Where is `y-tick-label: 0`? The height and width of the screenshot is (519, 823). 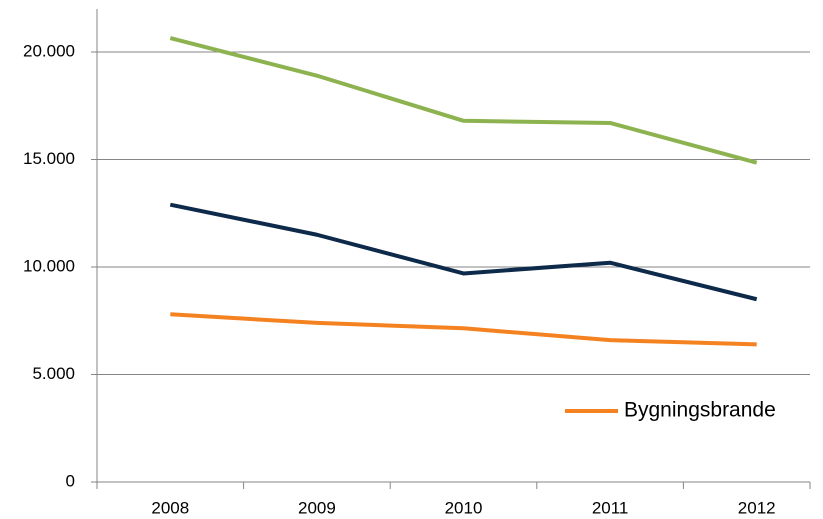
y-tick-label: 0 is located at coordinates (70, 480).